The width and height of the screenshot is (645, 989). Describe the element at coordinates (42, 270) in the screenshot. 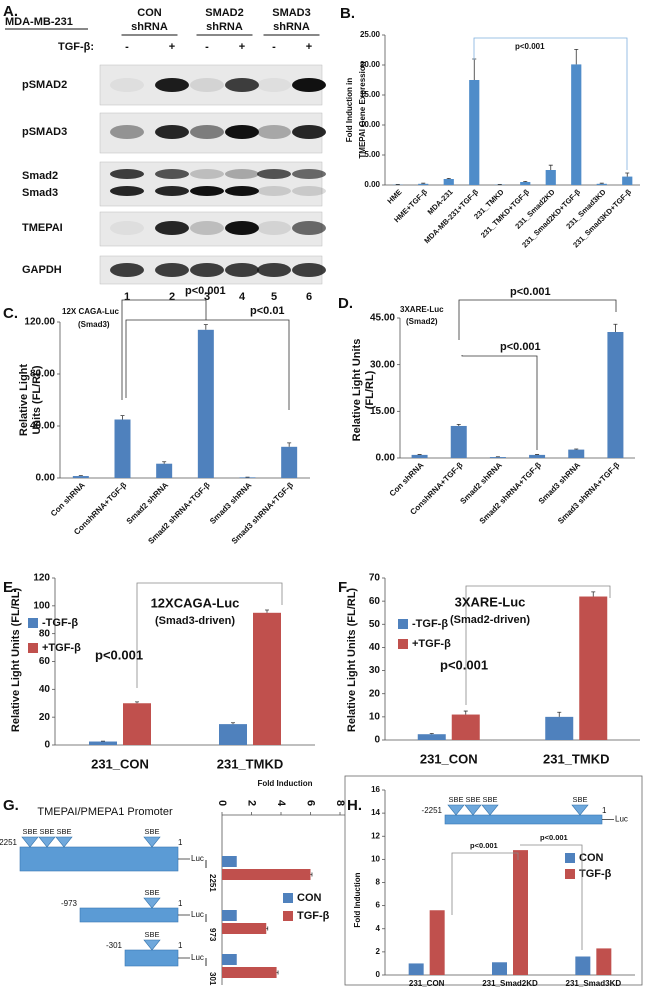

I see `blot-row-label: GAPDH` at that location.